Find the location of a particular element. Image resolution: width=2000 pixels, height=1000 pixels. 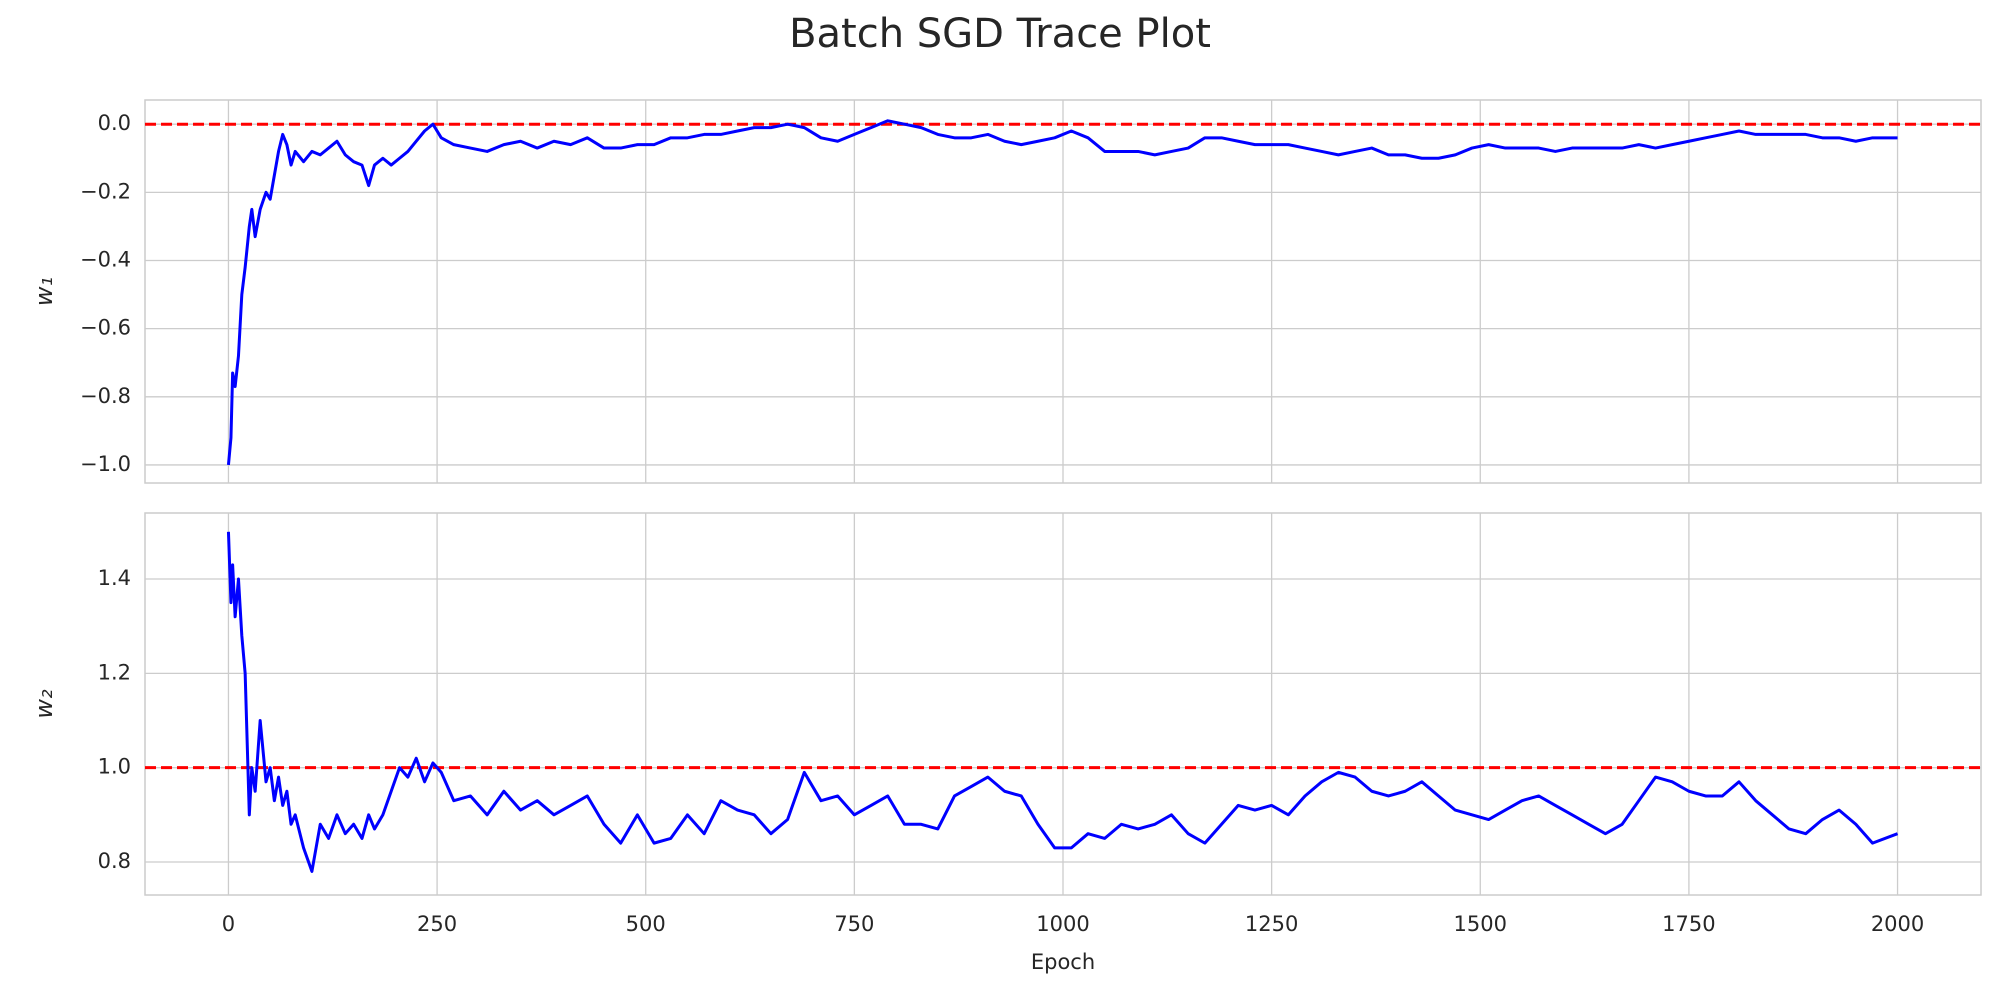

x-tick-label: 750 is located at coordinates (854, 924).